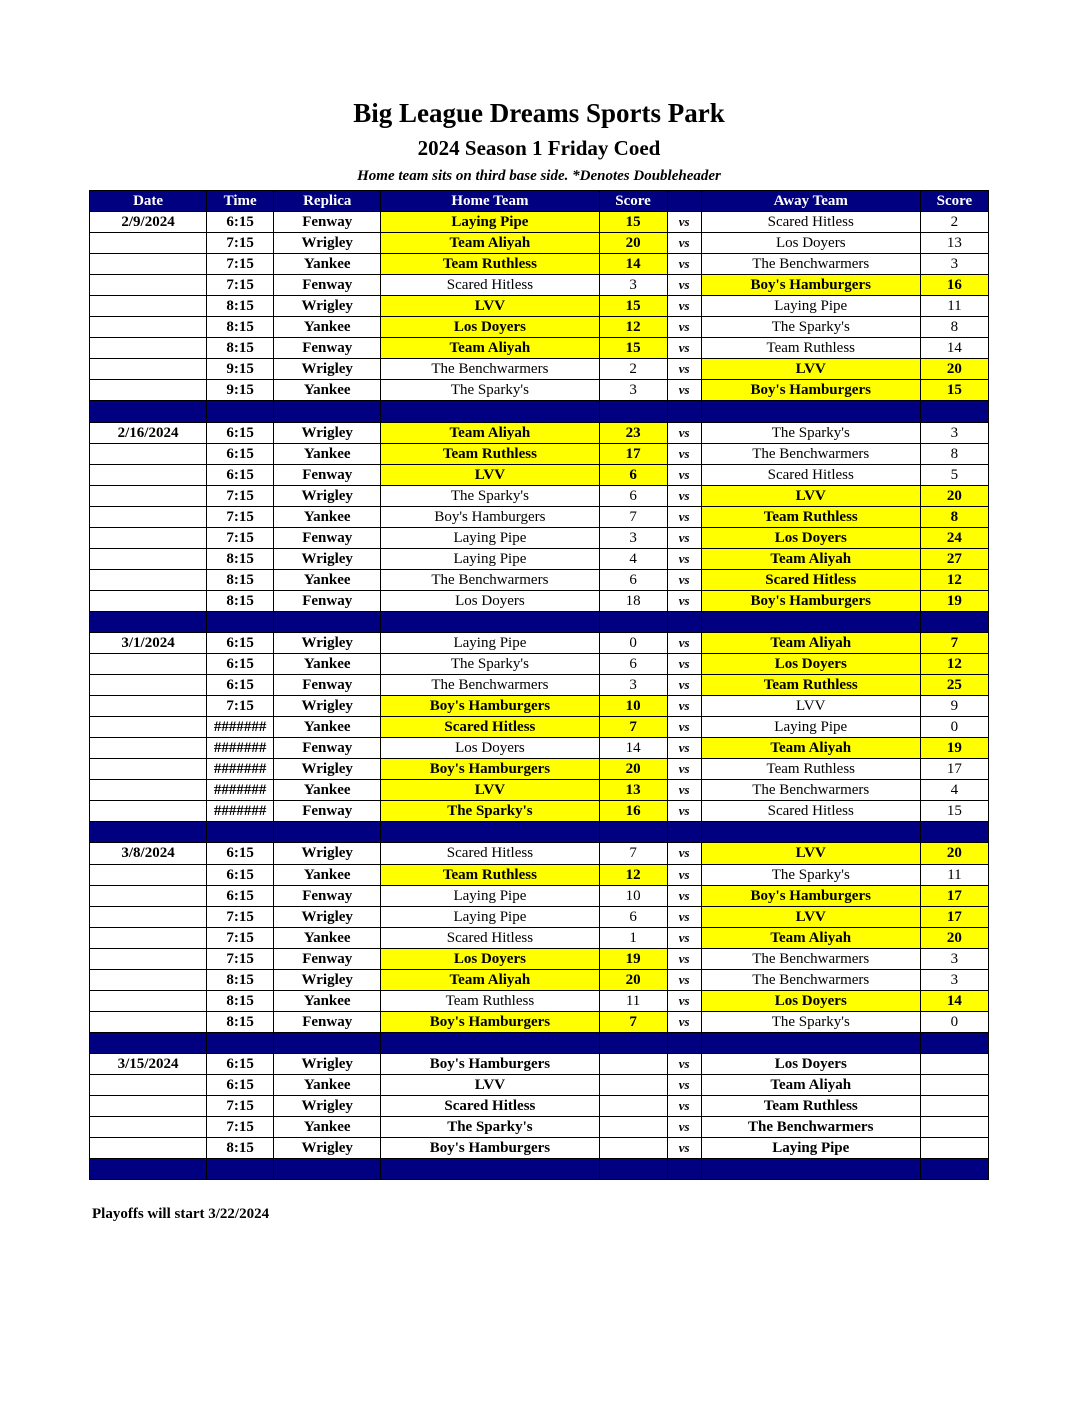 The image size is (1088, 1408). Describe the element at coordinates (490, 369) in the screenshot. I see `home-team-cell: The Benchwarmers` at that location.